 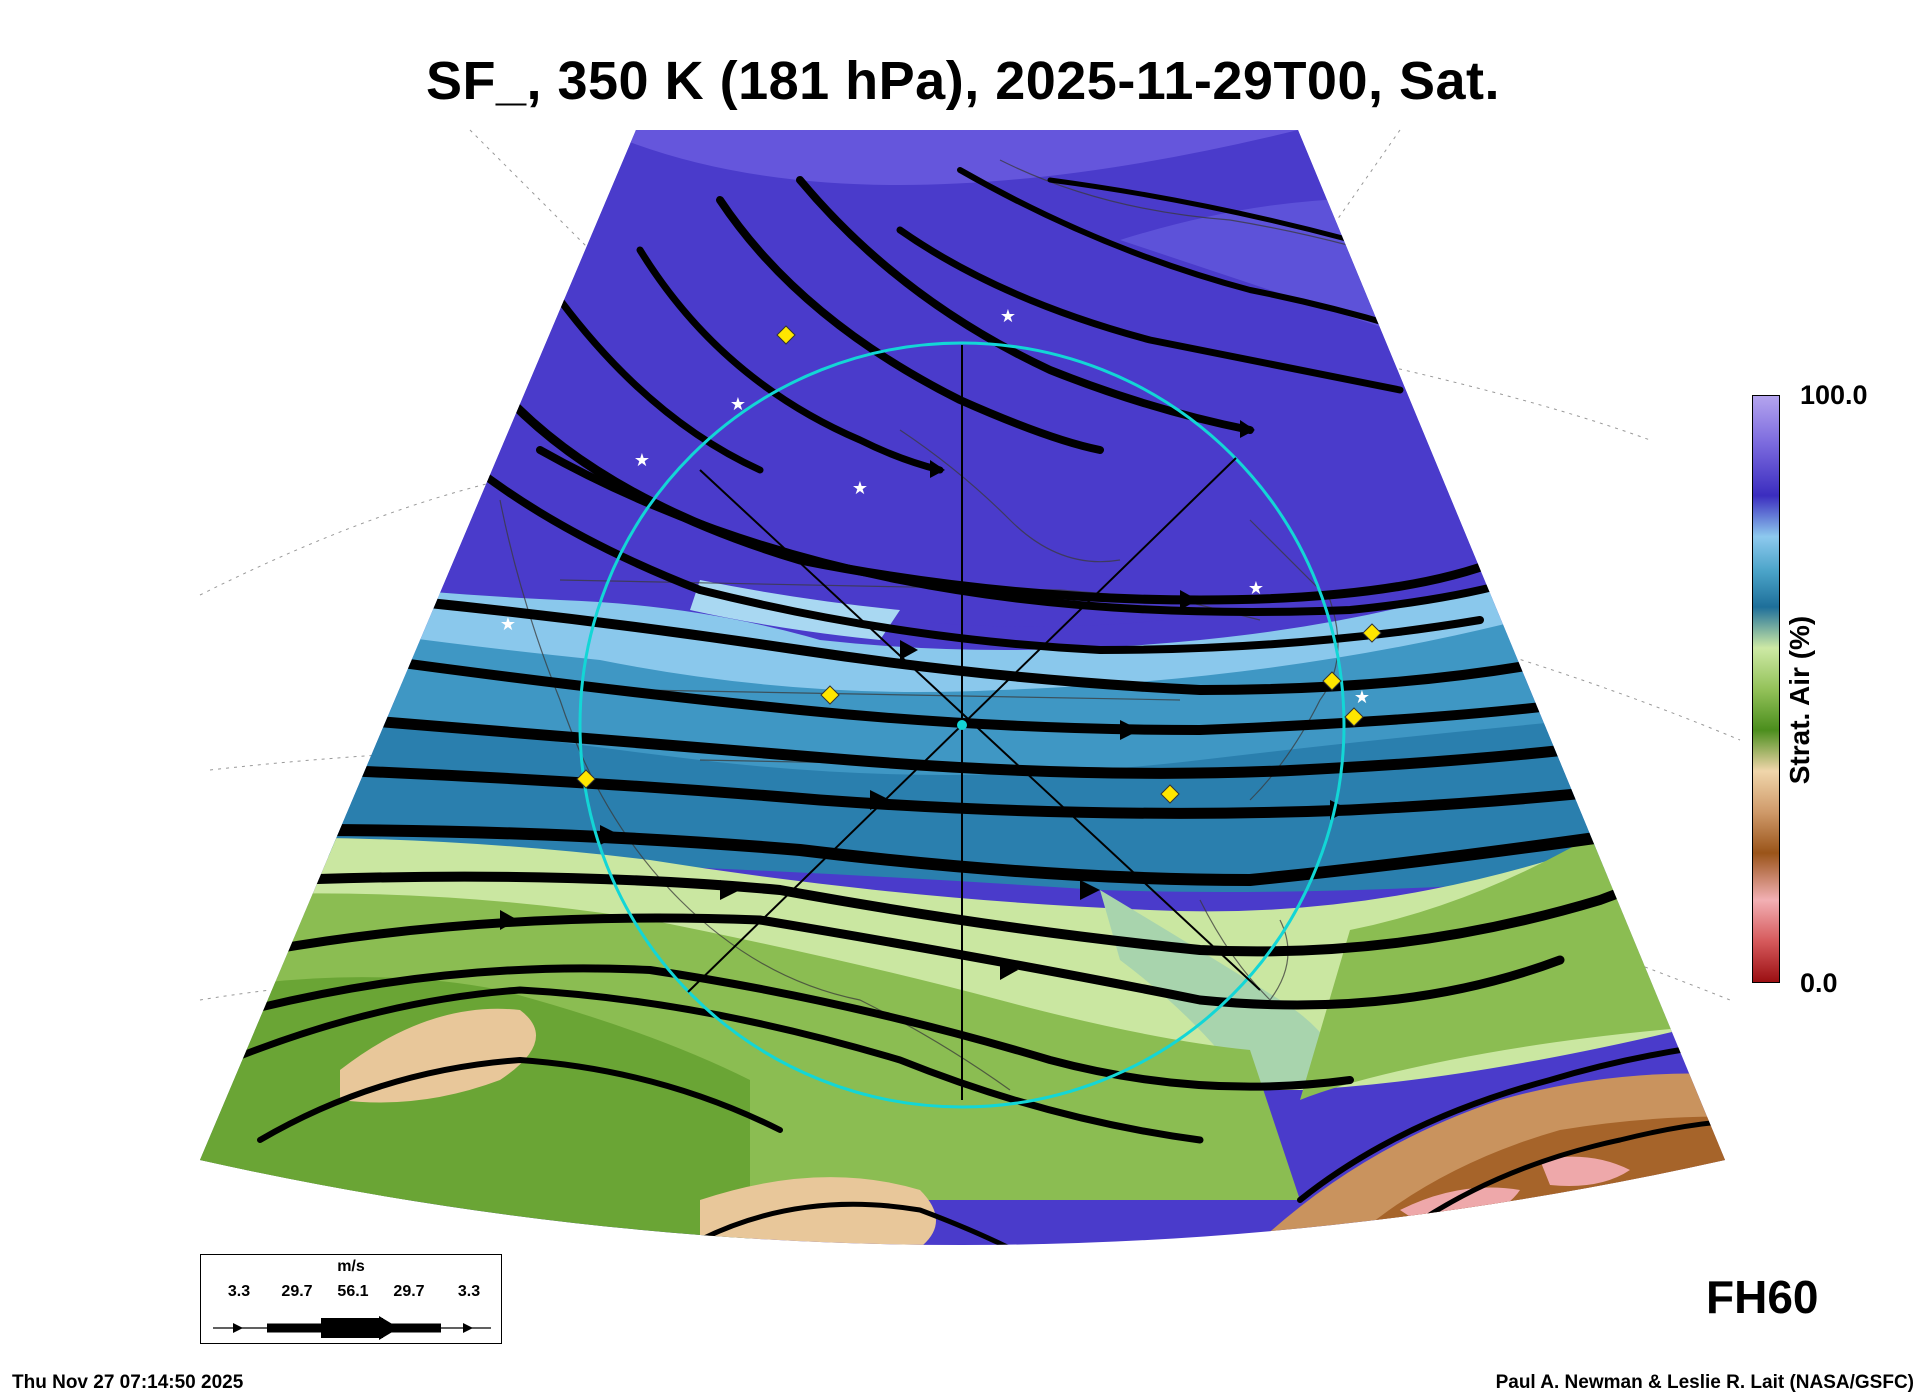 I want to click on colorbar-min-label: 0.0, so click(x=1819, y=983).